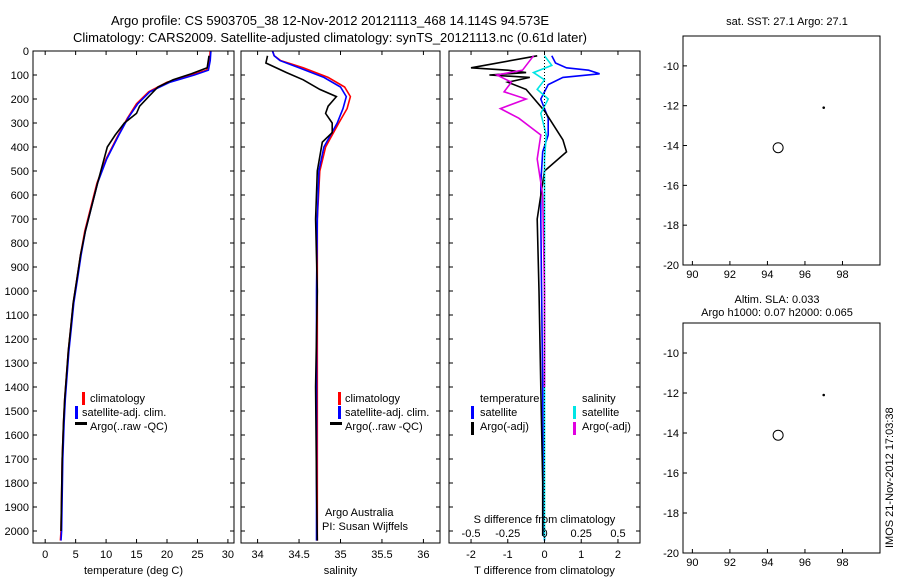  What do you see at coordinates (20, 268) in the screenshot?
I see `y-tick-label: 900` at bounding box center [20, 268].